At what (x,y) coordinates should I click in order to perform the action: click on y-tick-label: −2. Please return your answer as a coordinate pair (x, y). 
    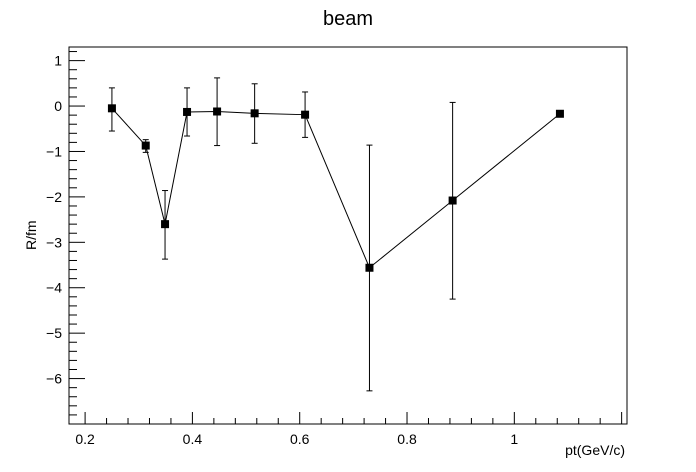
    Looking at the image, I should click on (54, 197).